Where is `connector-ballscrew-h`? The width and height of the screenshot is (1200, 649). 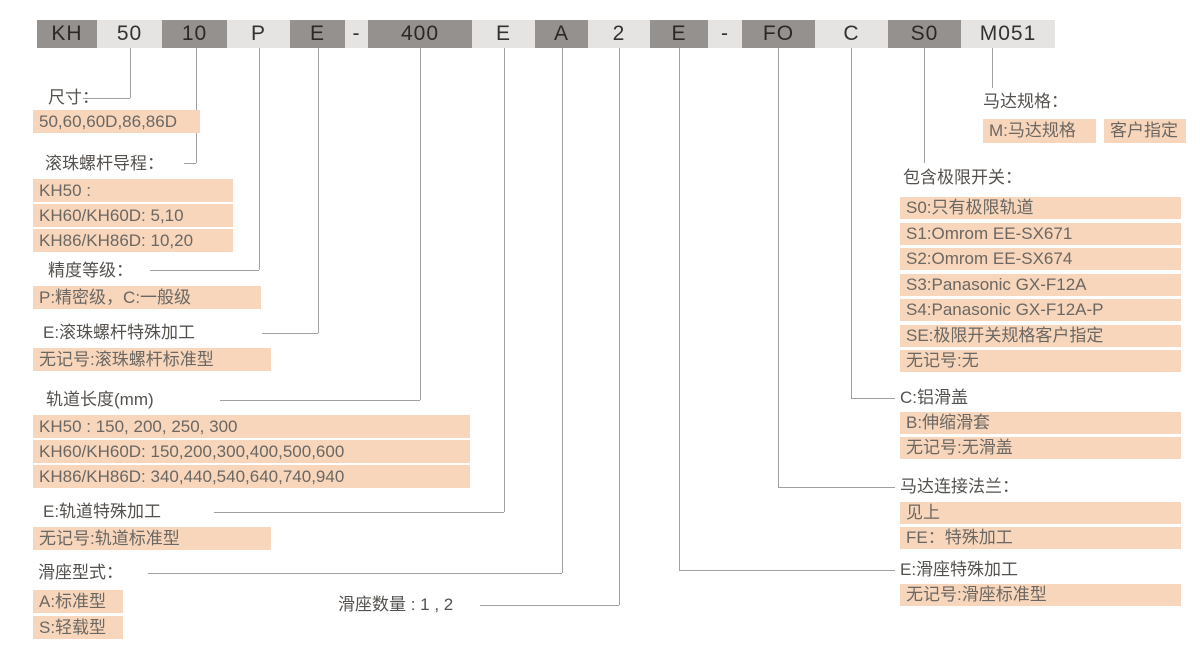 connector-ballscrew-h is located at coordinates (290, 333).